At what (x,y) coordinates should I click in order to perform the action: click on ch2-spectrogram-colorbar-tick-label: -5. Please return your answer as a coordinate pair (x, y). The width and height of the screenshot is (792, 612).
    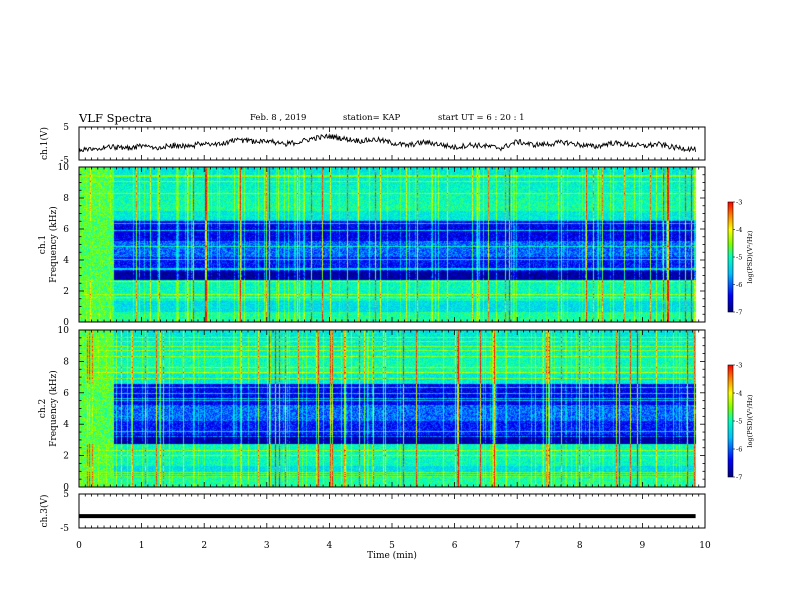
    Looking at the image, I should click on (739, 422).